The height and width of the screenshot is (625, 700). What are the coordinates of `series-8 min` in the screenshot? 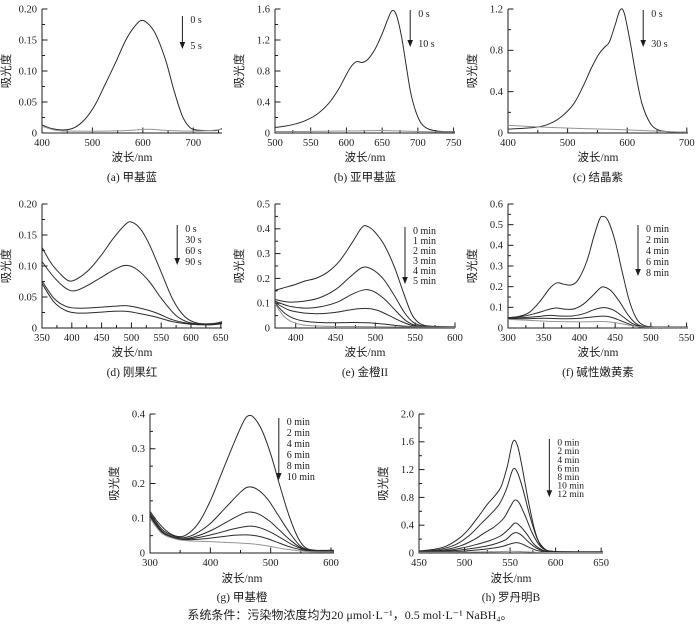 It's located at (242, 535).